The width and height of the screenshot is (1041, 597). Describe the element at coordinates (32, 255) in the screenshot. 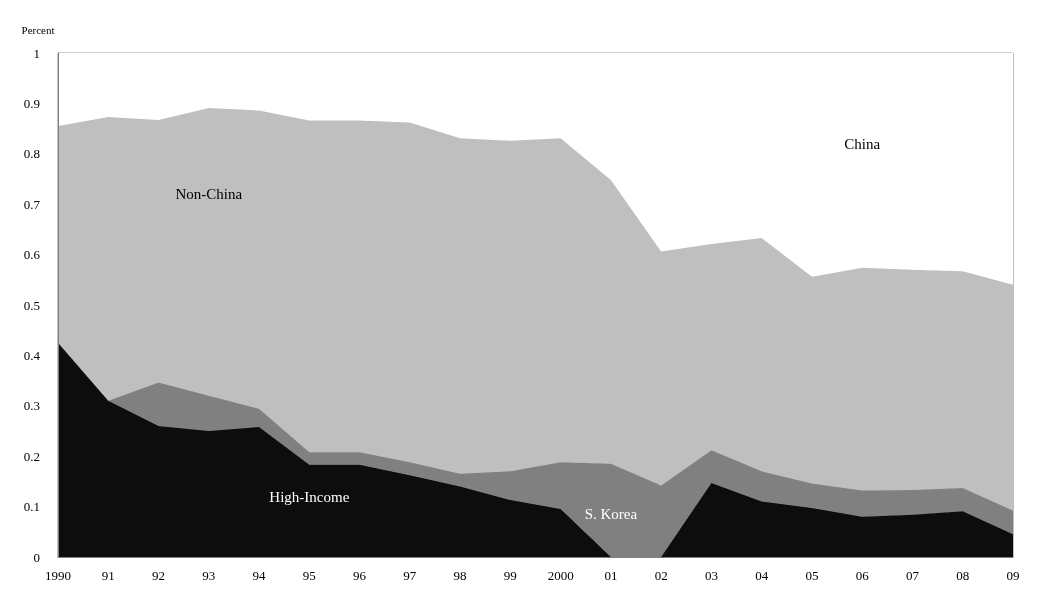

I see `y-tick-label: 0.6` at that location.